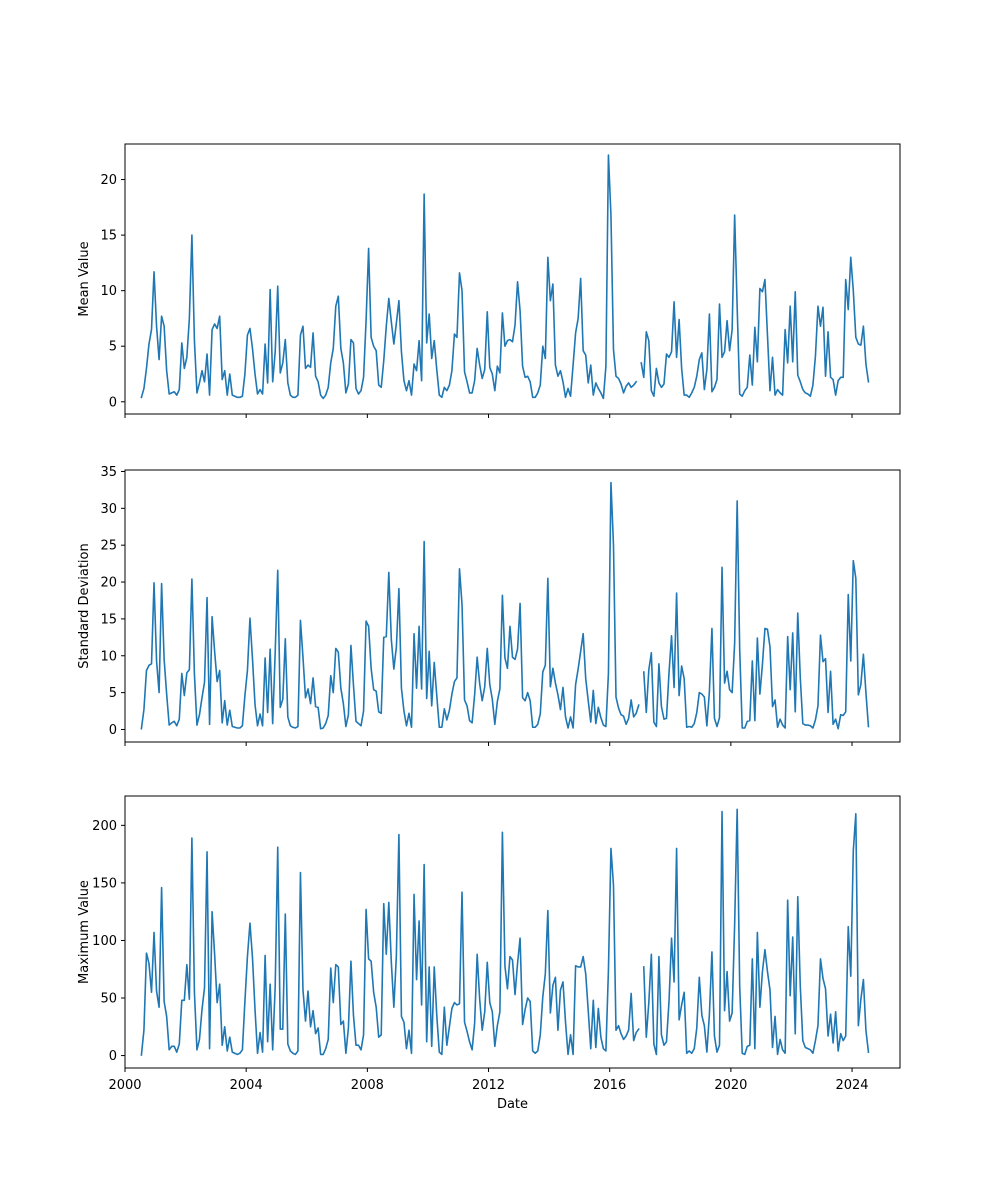 This screenshot has height=1200, width=1000. Describe the element at coordinates (488, 1085) in the screenshot. I see `x-tick-label: 2012` at that location.